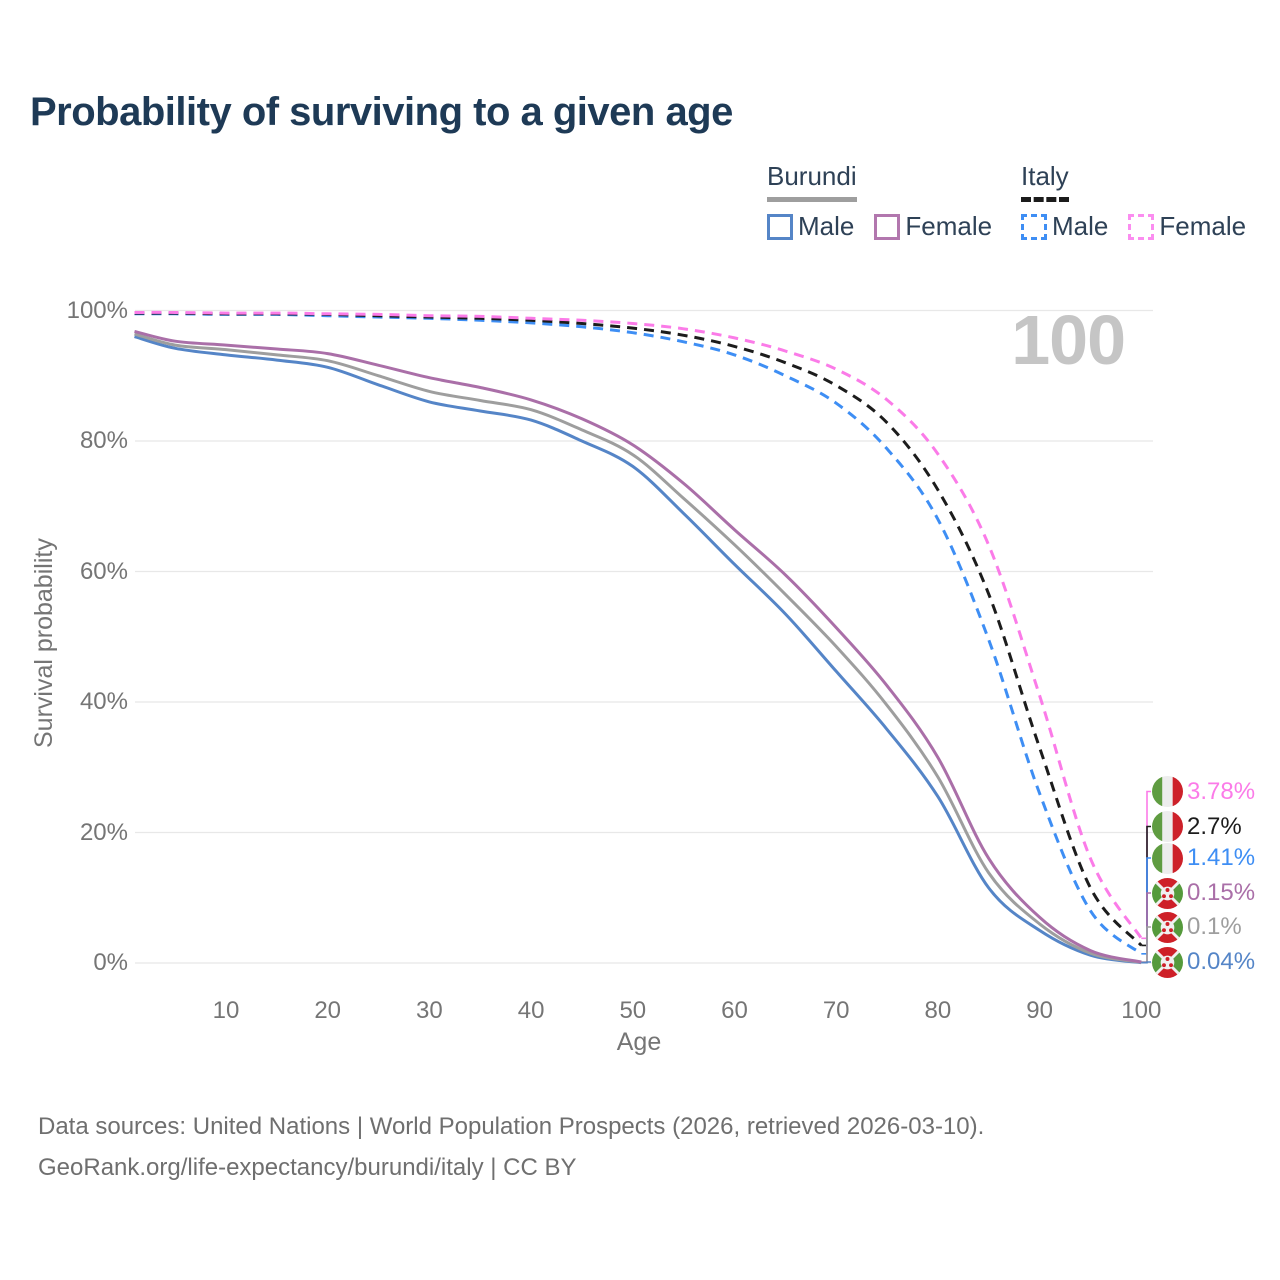 This screenshot has height=1280, width=1280. I want to click on legend-label-italy-female: Female, so click(1203, 226).